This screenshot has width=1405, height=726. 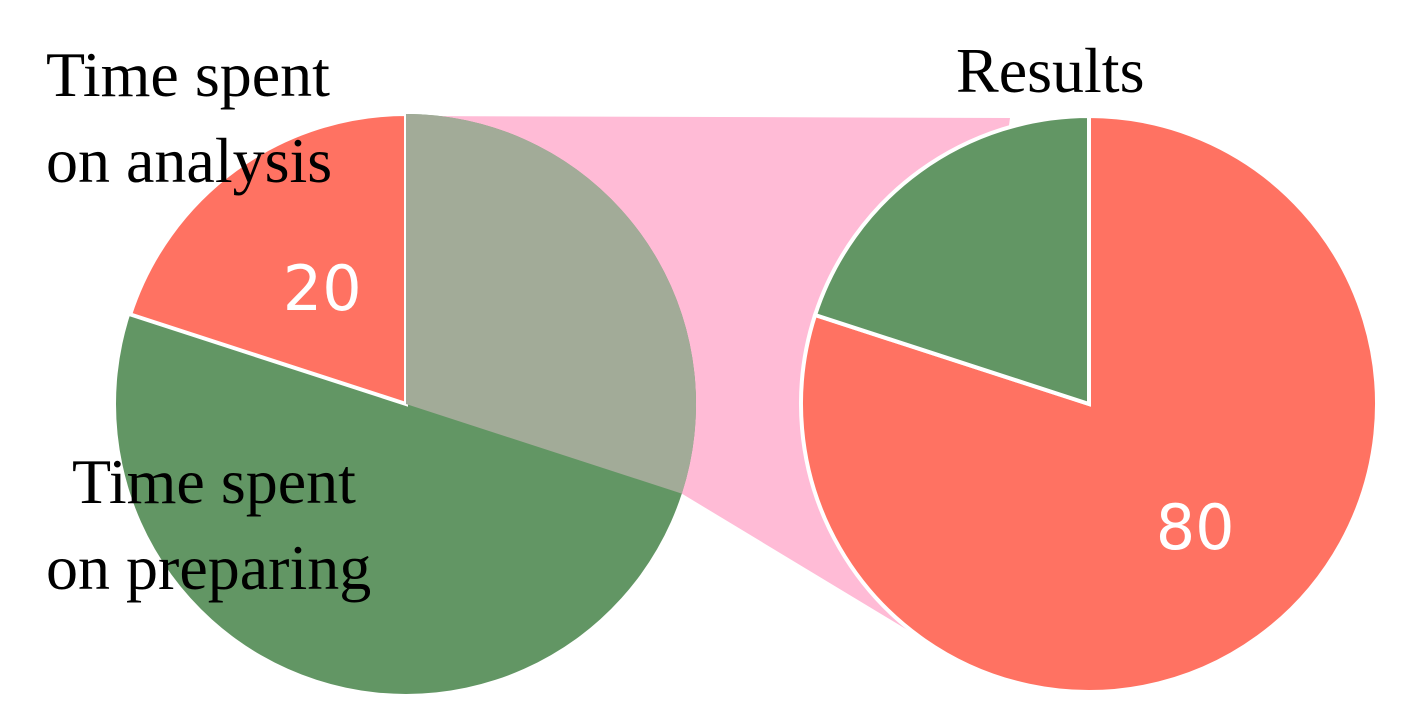 What do you see at coordinates (322, 288) in the screenshot?
I see `data-label-20: 20` at bounding box center [322, 288].